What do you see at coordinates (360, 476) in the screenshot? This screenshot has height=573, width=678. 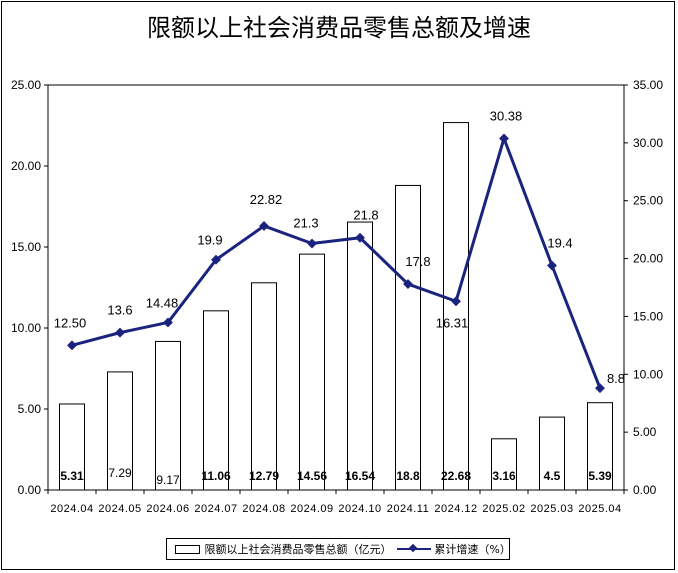 I see `bar-value-label: 16.54` at bounding box center [360, 476].